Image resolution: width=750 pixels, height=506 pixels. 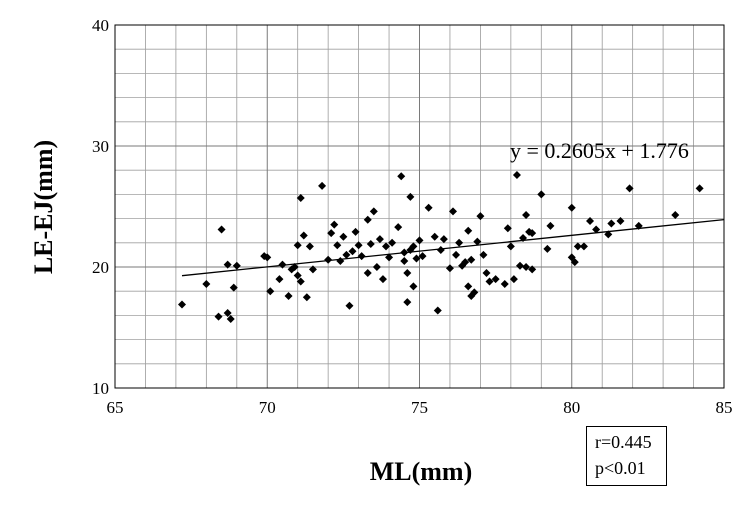 I want to click on x-tick-label: 85, so click(x=724, y=407).